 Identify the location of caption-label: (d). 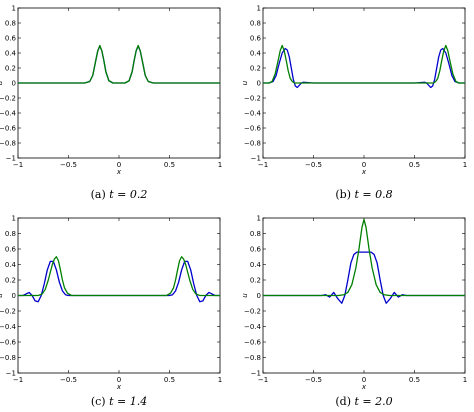
(343, 401).